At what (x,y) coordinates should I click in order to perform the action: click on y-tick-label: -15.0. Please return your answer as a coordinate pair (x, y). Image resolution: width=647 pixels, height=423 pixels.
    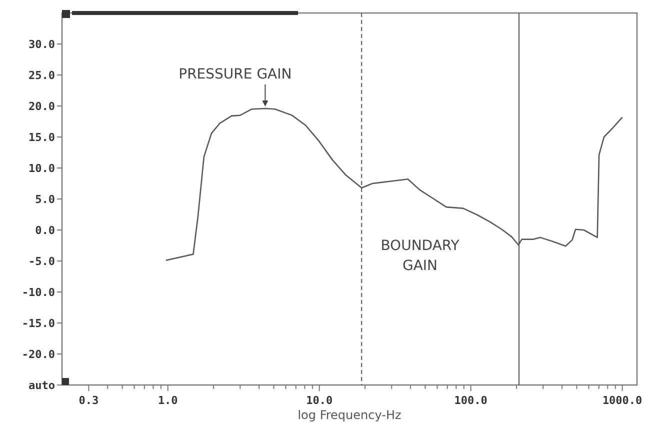
    Looking at the image, I should click on (38, 323).